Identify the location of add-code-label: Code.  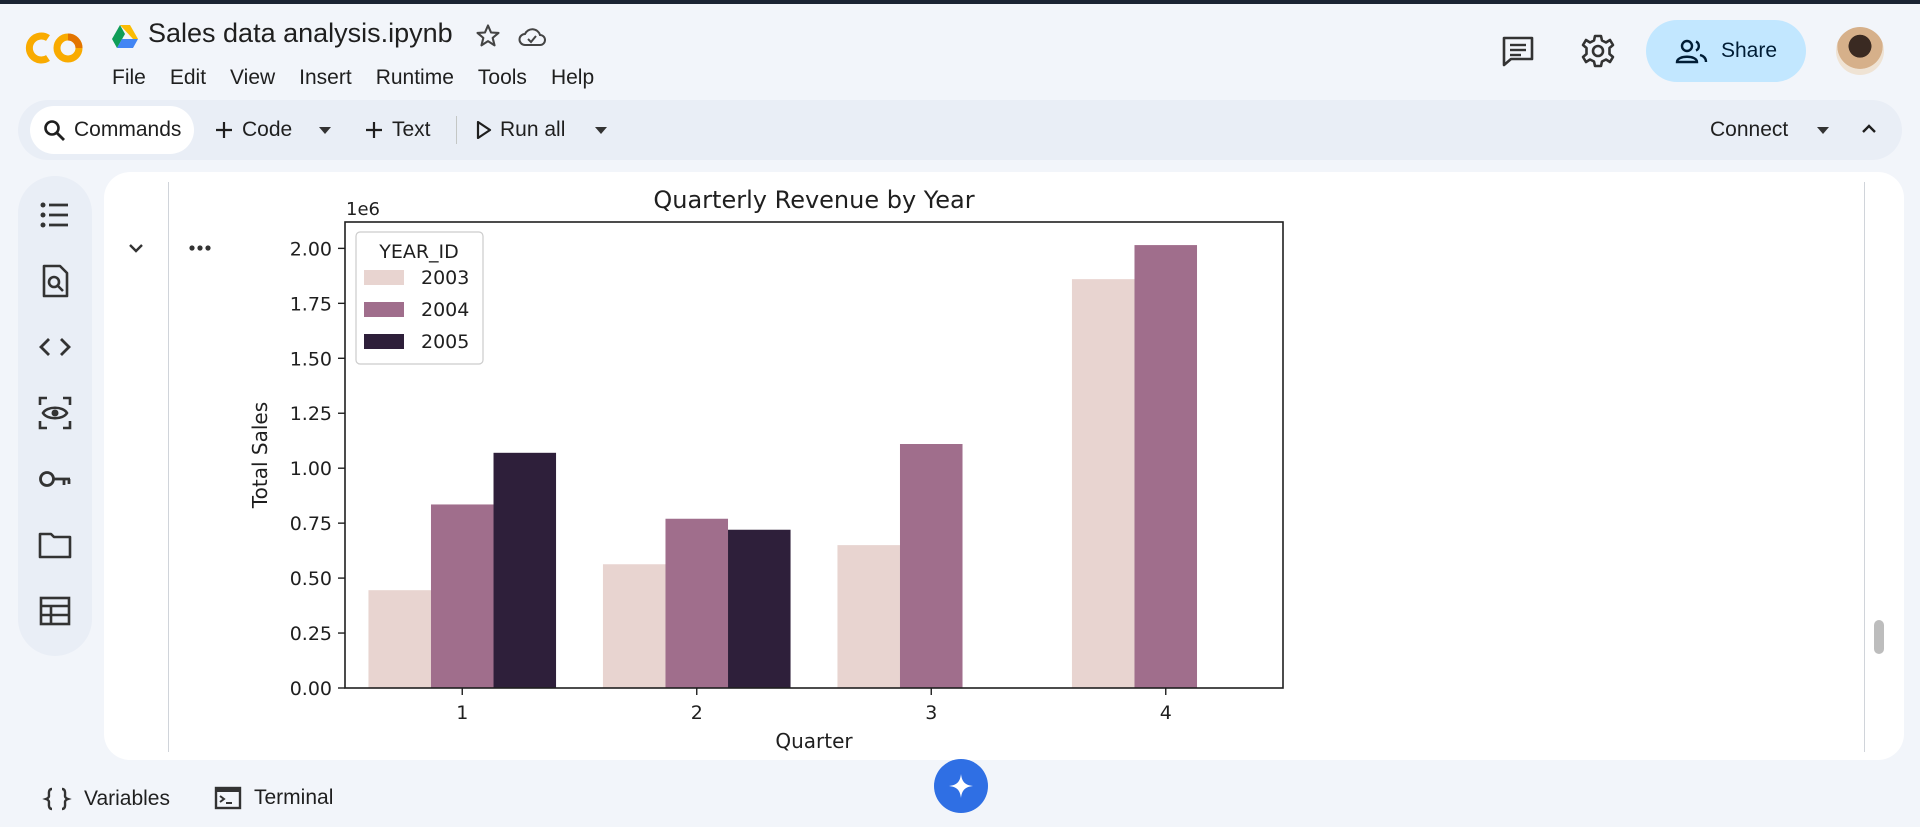
(267, 129).